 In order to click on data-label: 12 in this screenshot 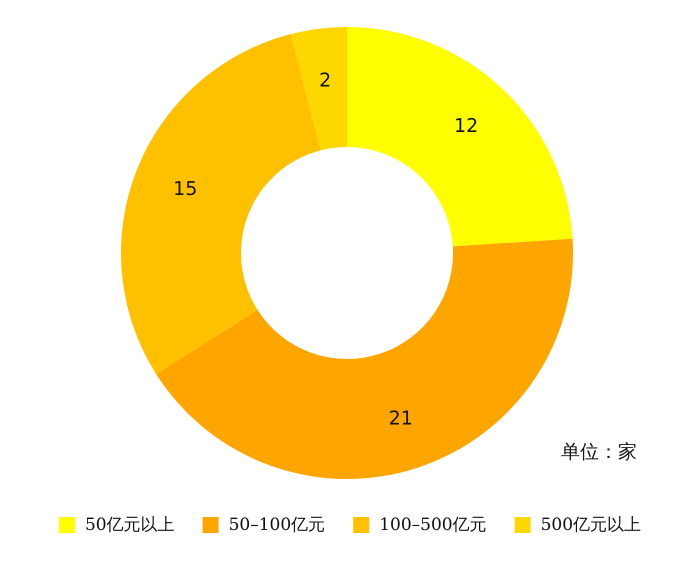, I will do `click(466, 126)`.